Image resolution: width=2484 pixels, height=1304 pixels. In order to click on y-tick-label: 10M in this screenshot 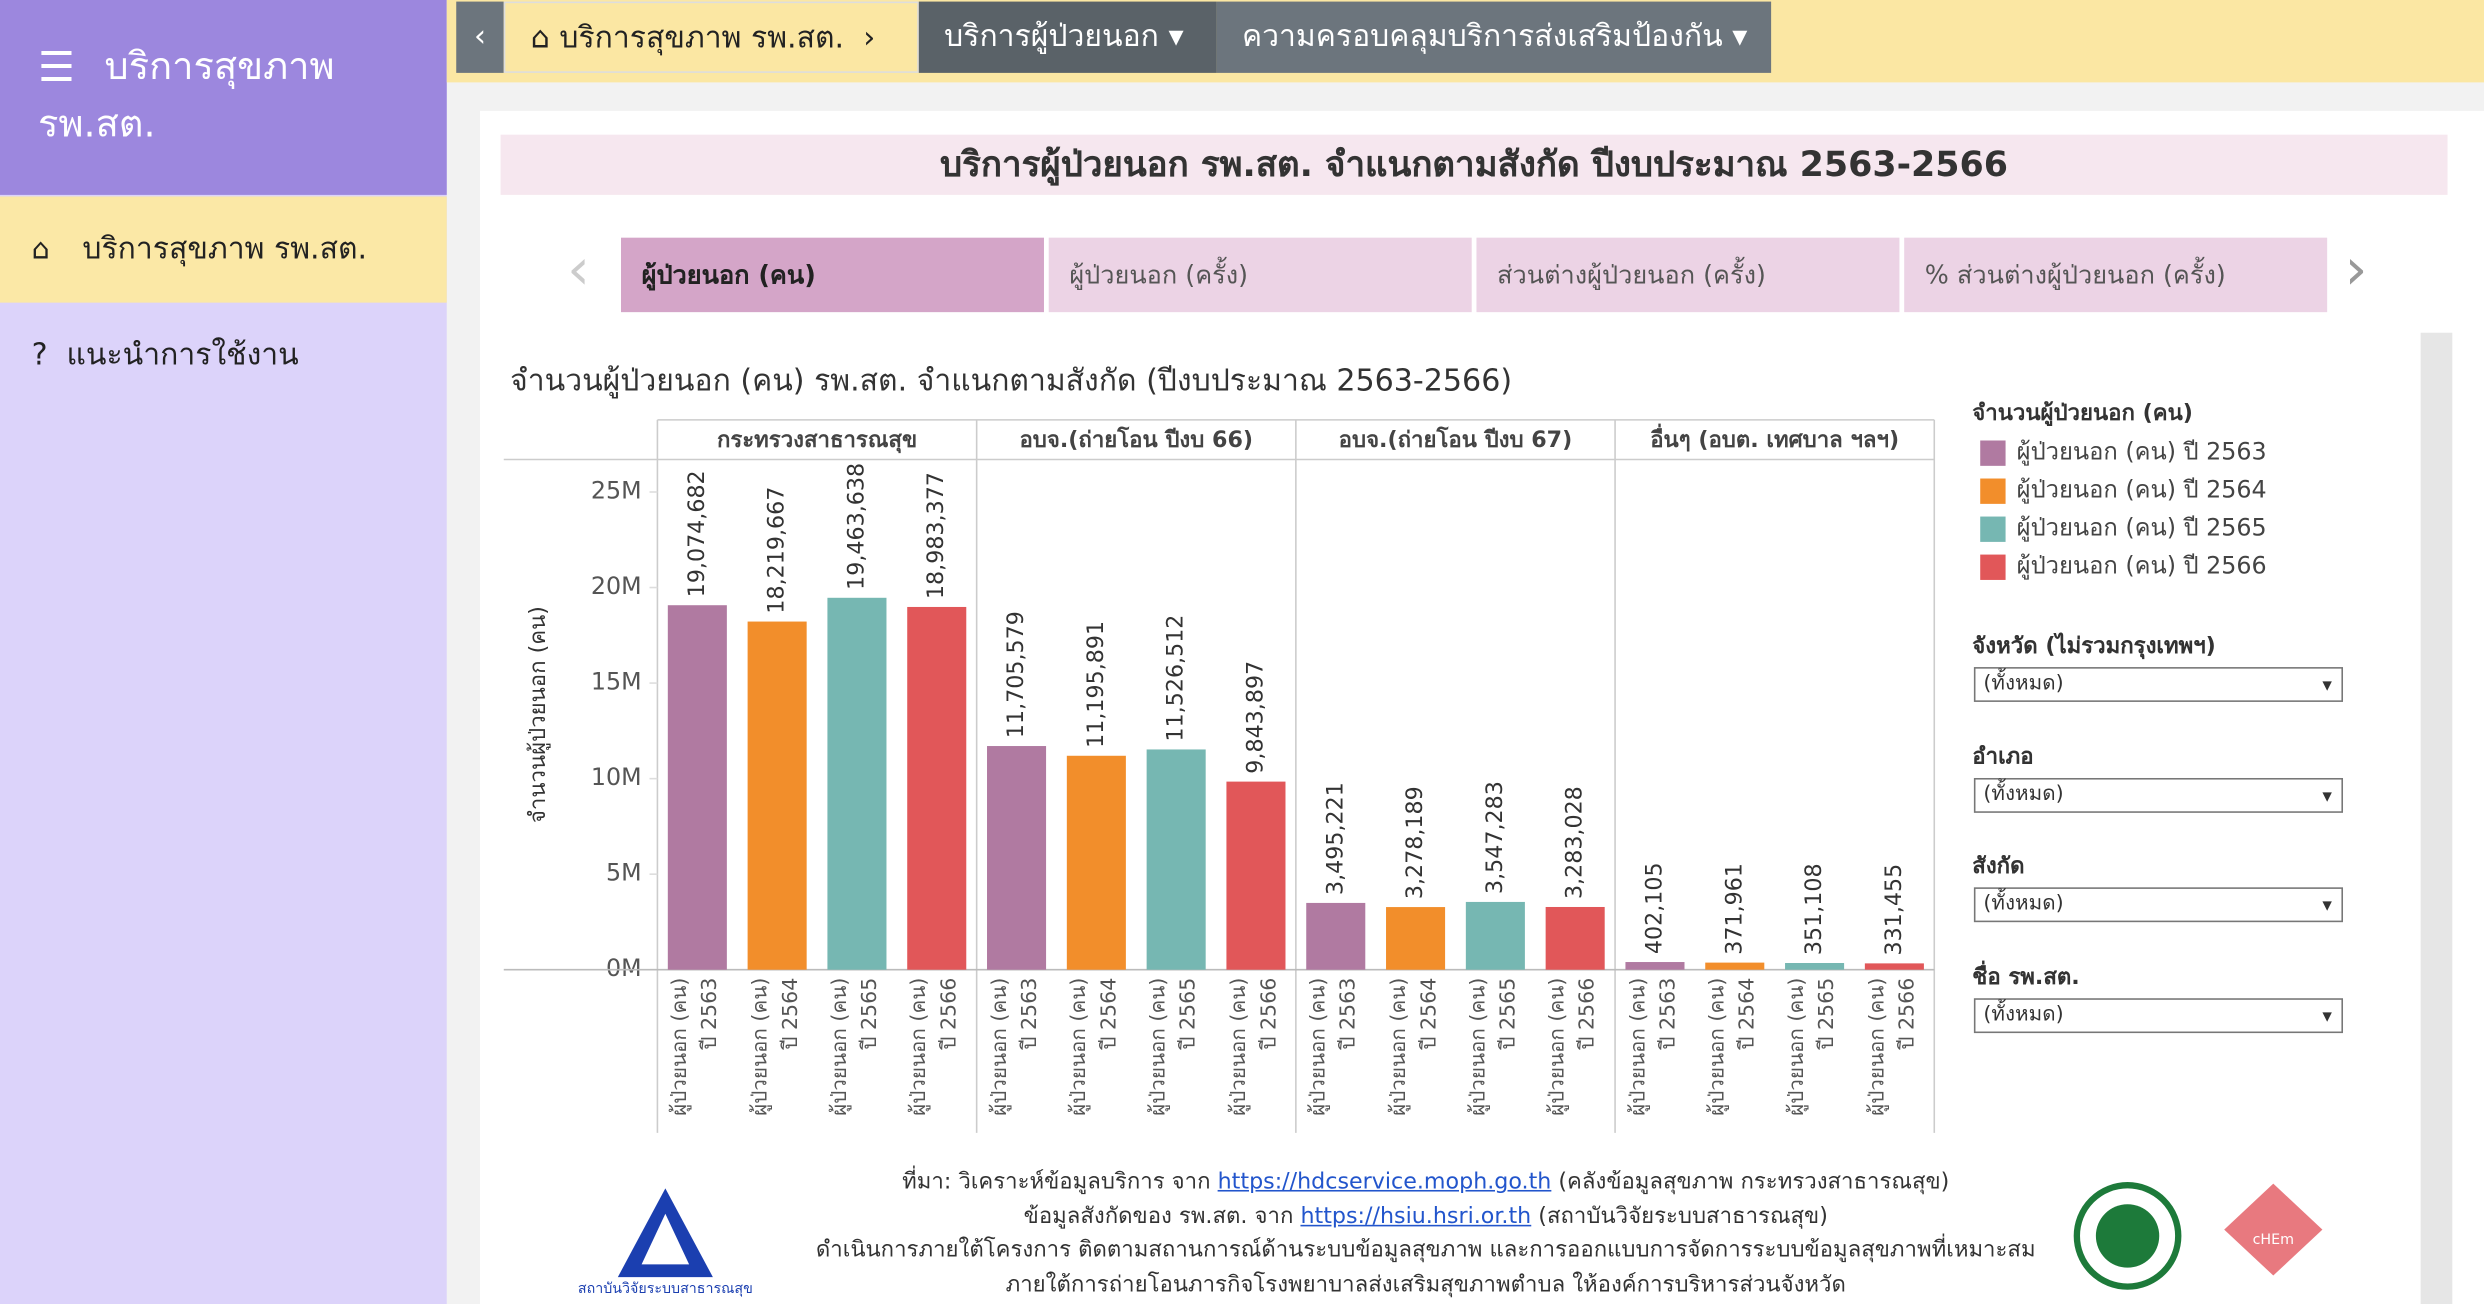, I will do `click(616, 777)`.